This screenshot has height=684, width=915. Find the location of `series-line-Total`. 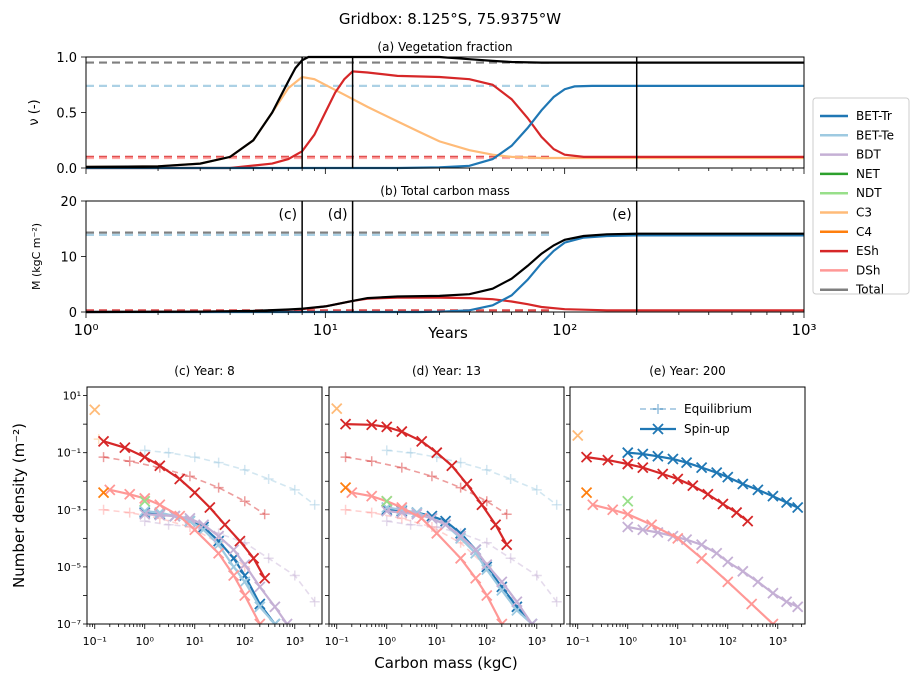

series-line-Total is located at coordinates (444, 273).